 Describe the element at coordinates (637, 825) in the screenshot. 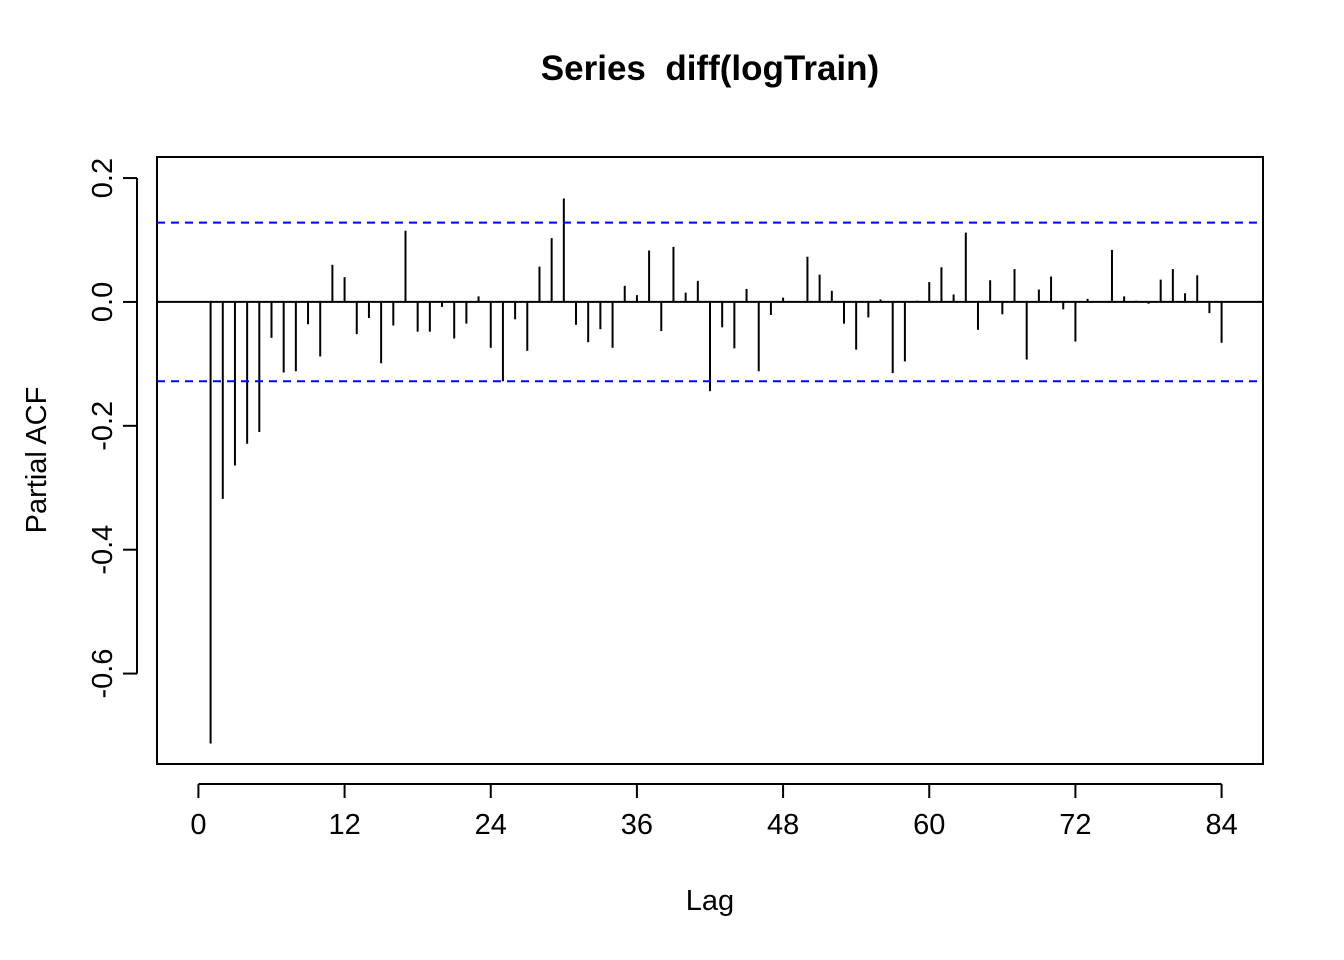

I see `x-tick-label: 36` at that location.